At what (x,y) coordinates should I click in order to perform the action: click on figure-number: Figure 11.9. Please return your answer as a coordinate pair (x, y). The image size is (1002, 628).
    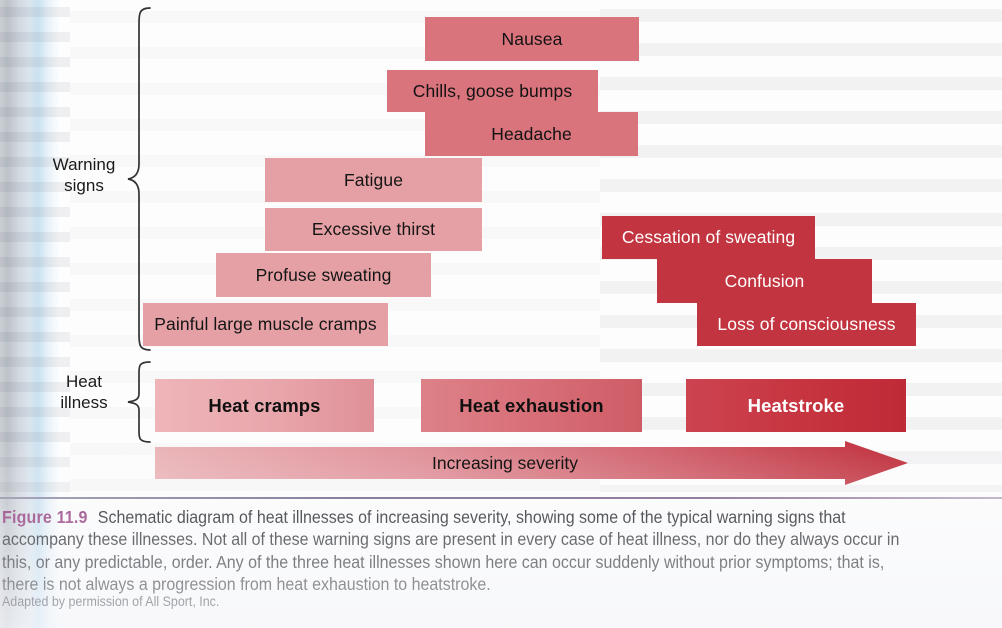
    Looking at the image, I should click on (45, 517).